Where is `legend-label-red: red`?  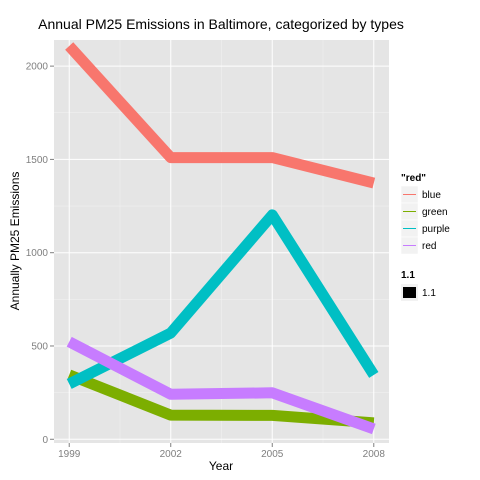
legend-label-red: red is located at coordinates (429, 246).